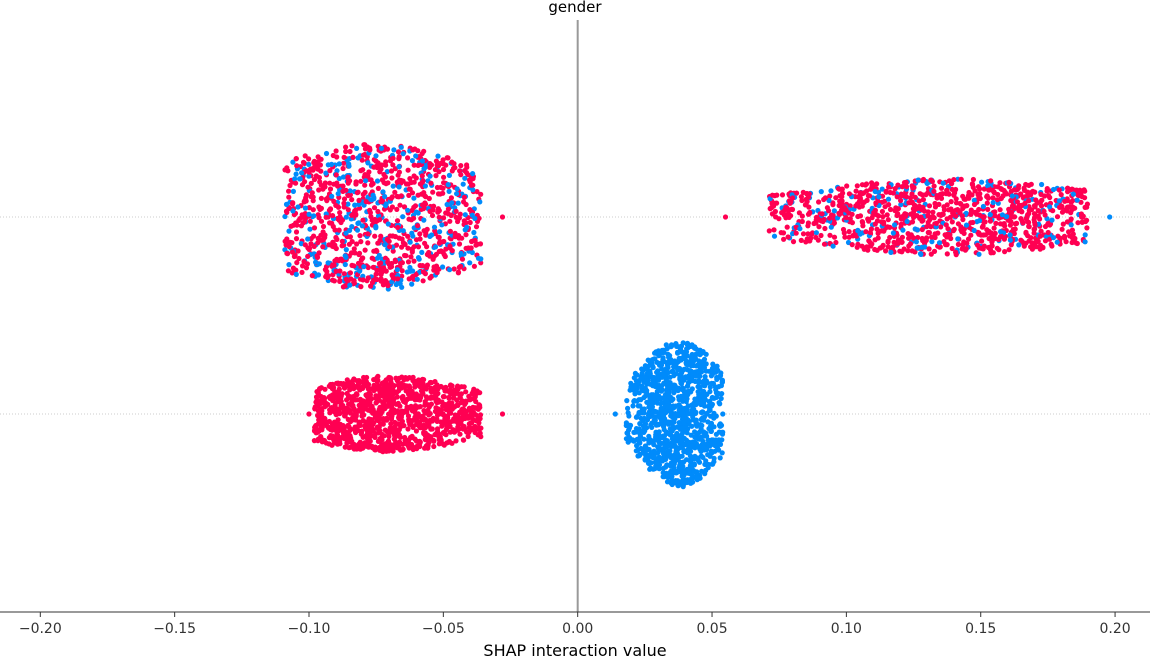 The width and height of the screenshot is (1150, 660). Describe the element at coordinates (711, 629) in the screenshot. I see `x-tick-label: 0.05` at that location.